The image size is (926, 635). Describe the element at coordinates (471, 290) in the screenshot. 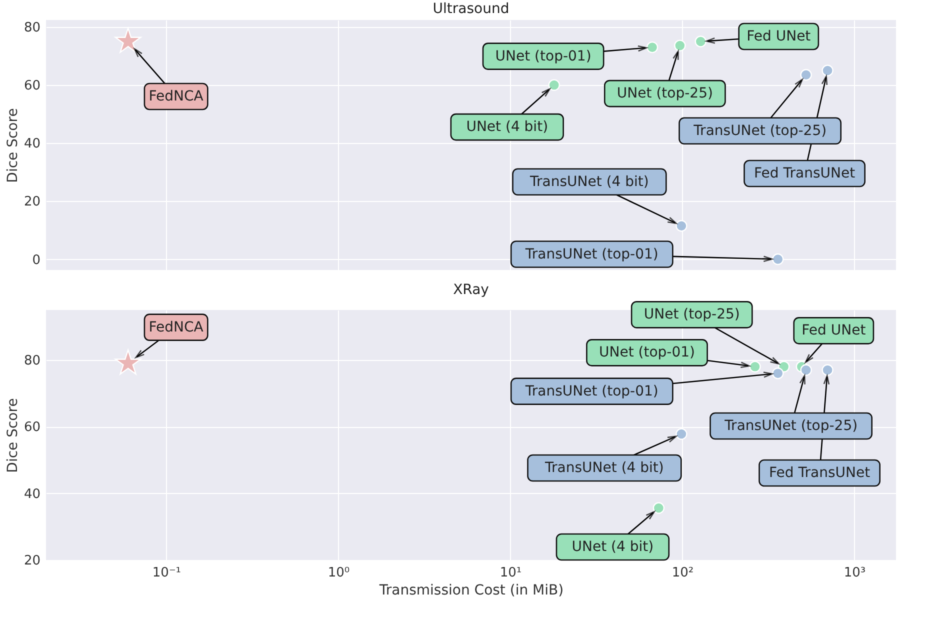

I see `chart-title: XRay` at that location.